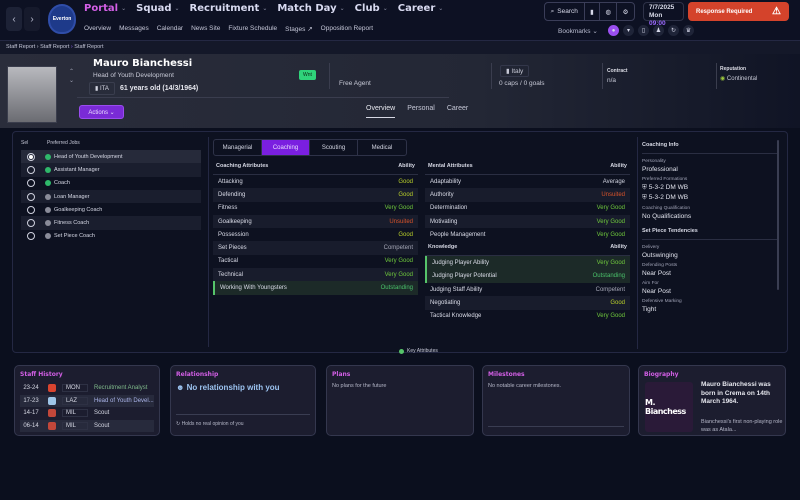 This screenshot has width=800, height=500. I want to click on time-text: 09:00, so click(657, 23).